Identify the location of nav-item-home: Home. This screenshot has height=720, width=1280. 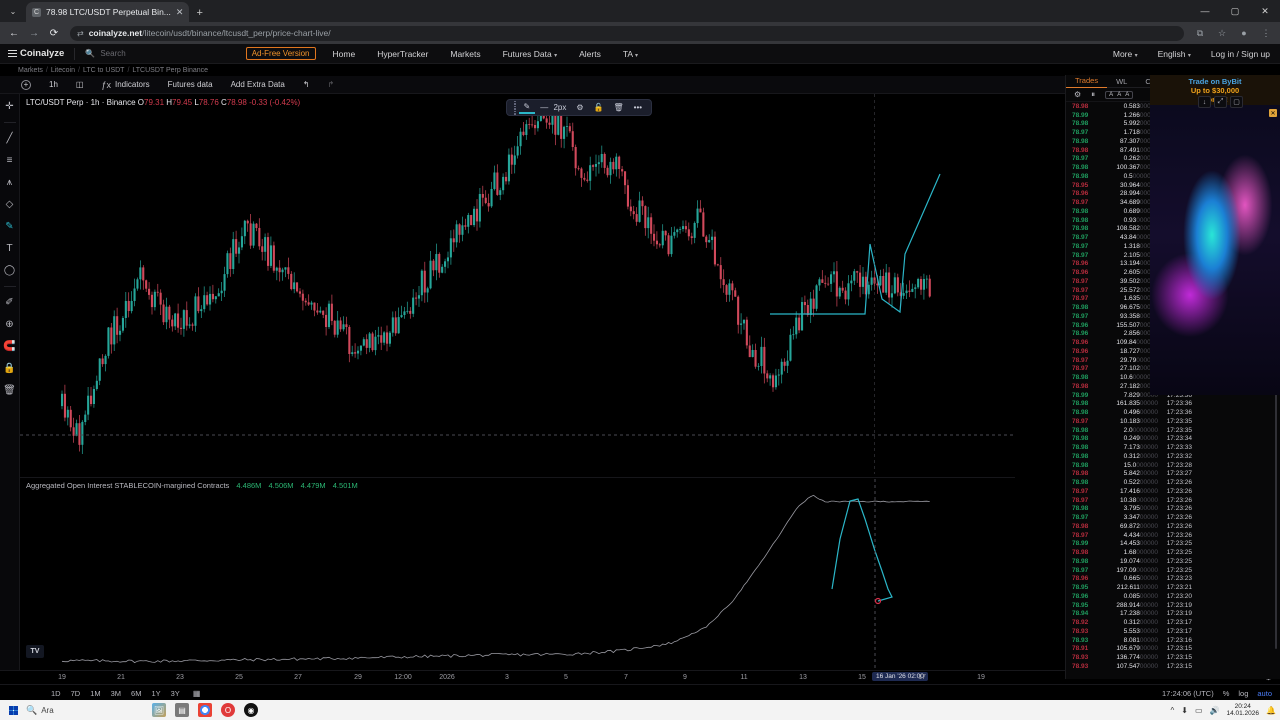
(344, 53).